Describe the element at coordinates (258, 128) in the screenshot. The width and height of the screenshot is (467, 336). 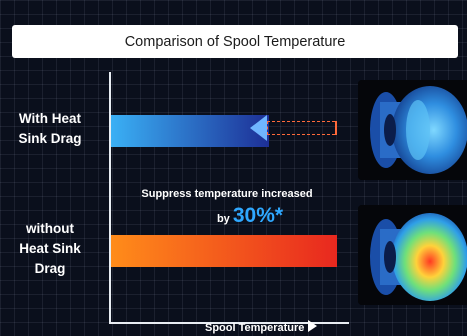
I see `reduction-arrow-icon` at that location.